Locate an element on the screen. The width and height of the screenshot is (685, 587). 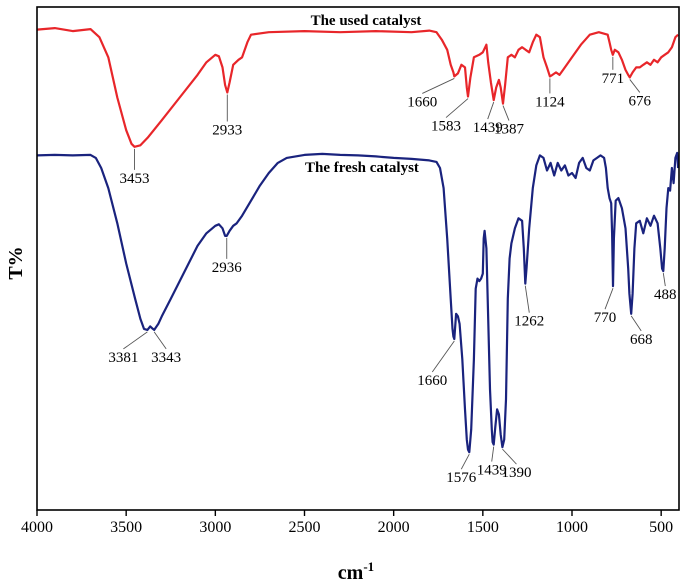
y-axis-title: T% is located at coordinates (16, 262).